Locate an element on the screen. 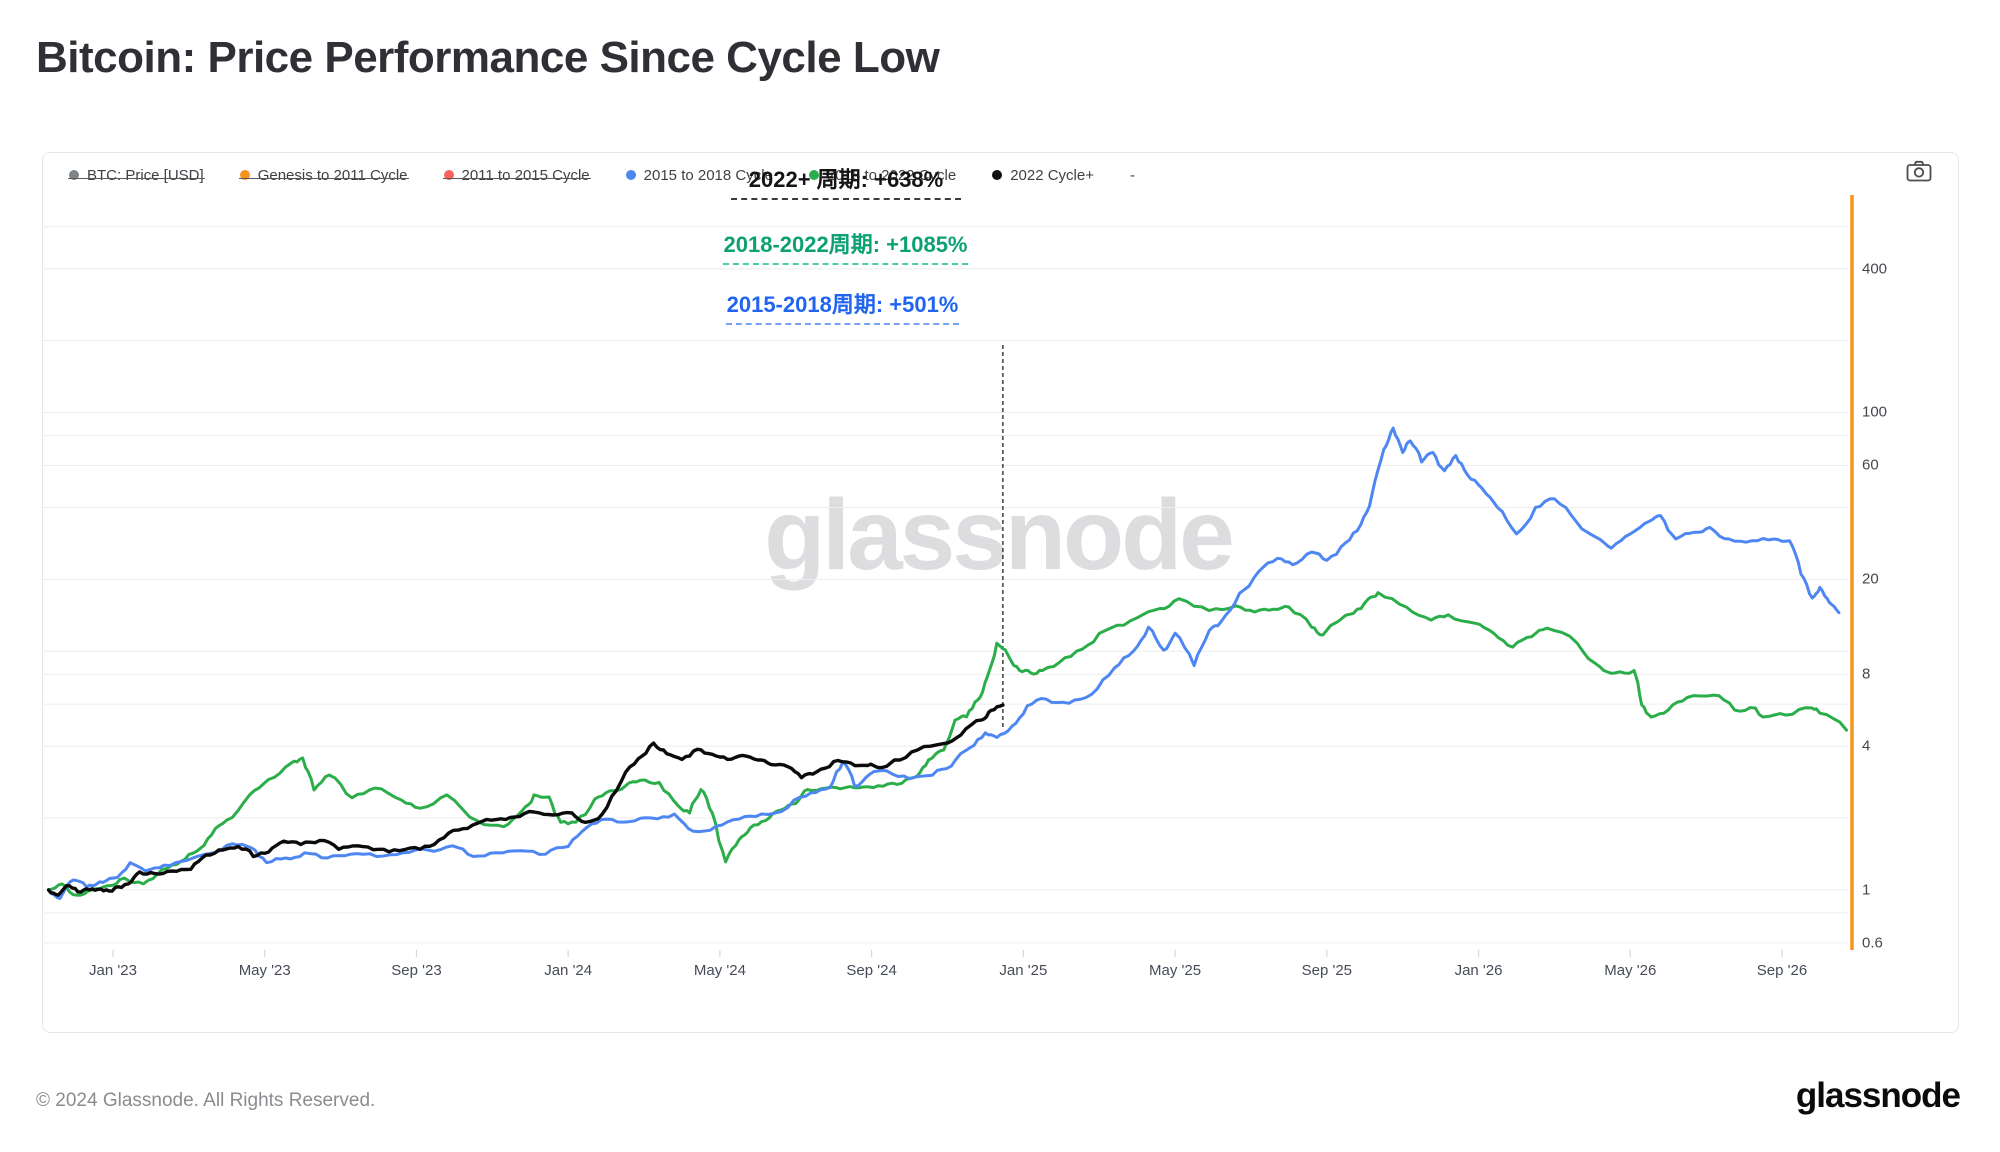 Image resolution: width=2000 pixels, height=1152 pixels. annotation-2018-2022-cycle: 2018-2022周期: +1085% is located at coordinates (845, 246).